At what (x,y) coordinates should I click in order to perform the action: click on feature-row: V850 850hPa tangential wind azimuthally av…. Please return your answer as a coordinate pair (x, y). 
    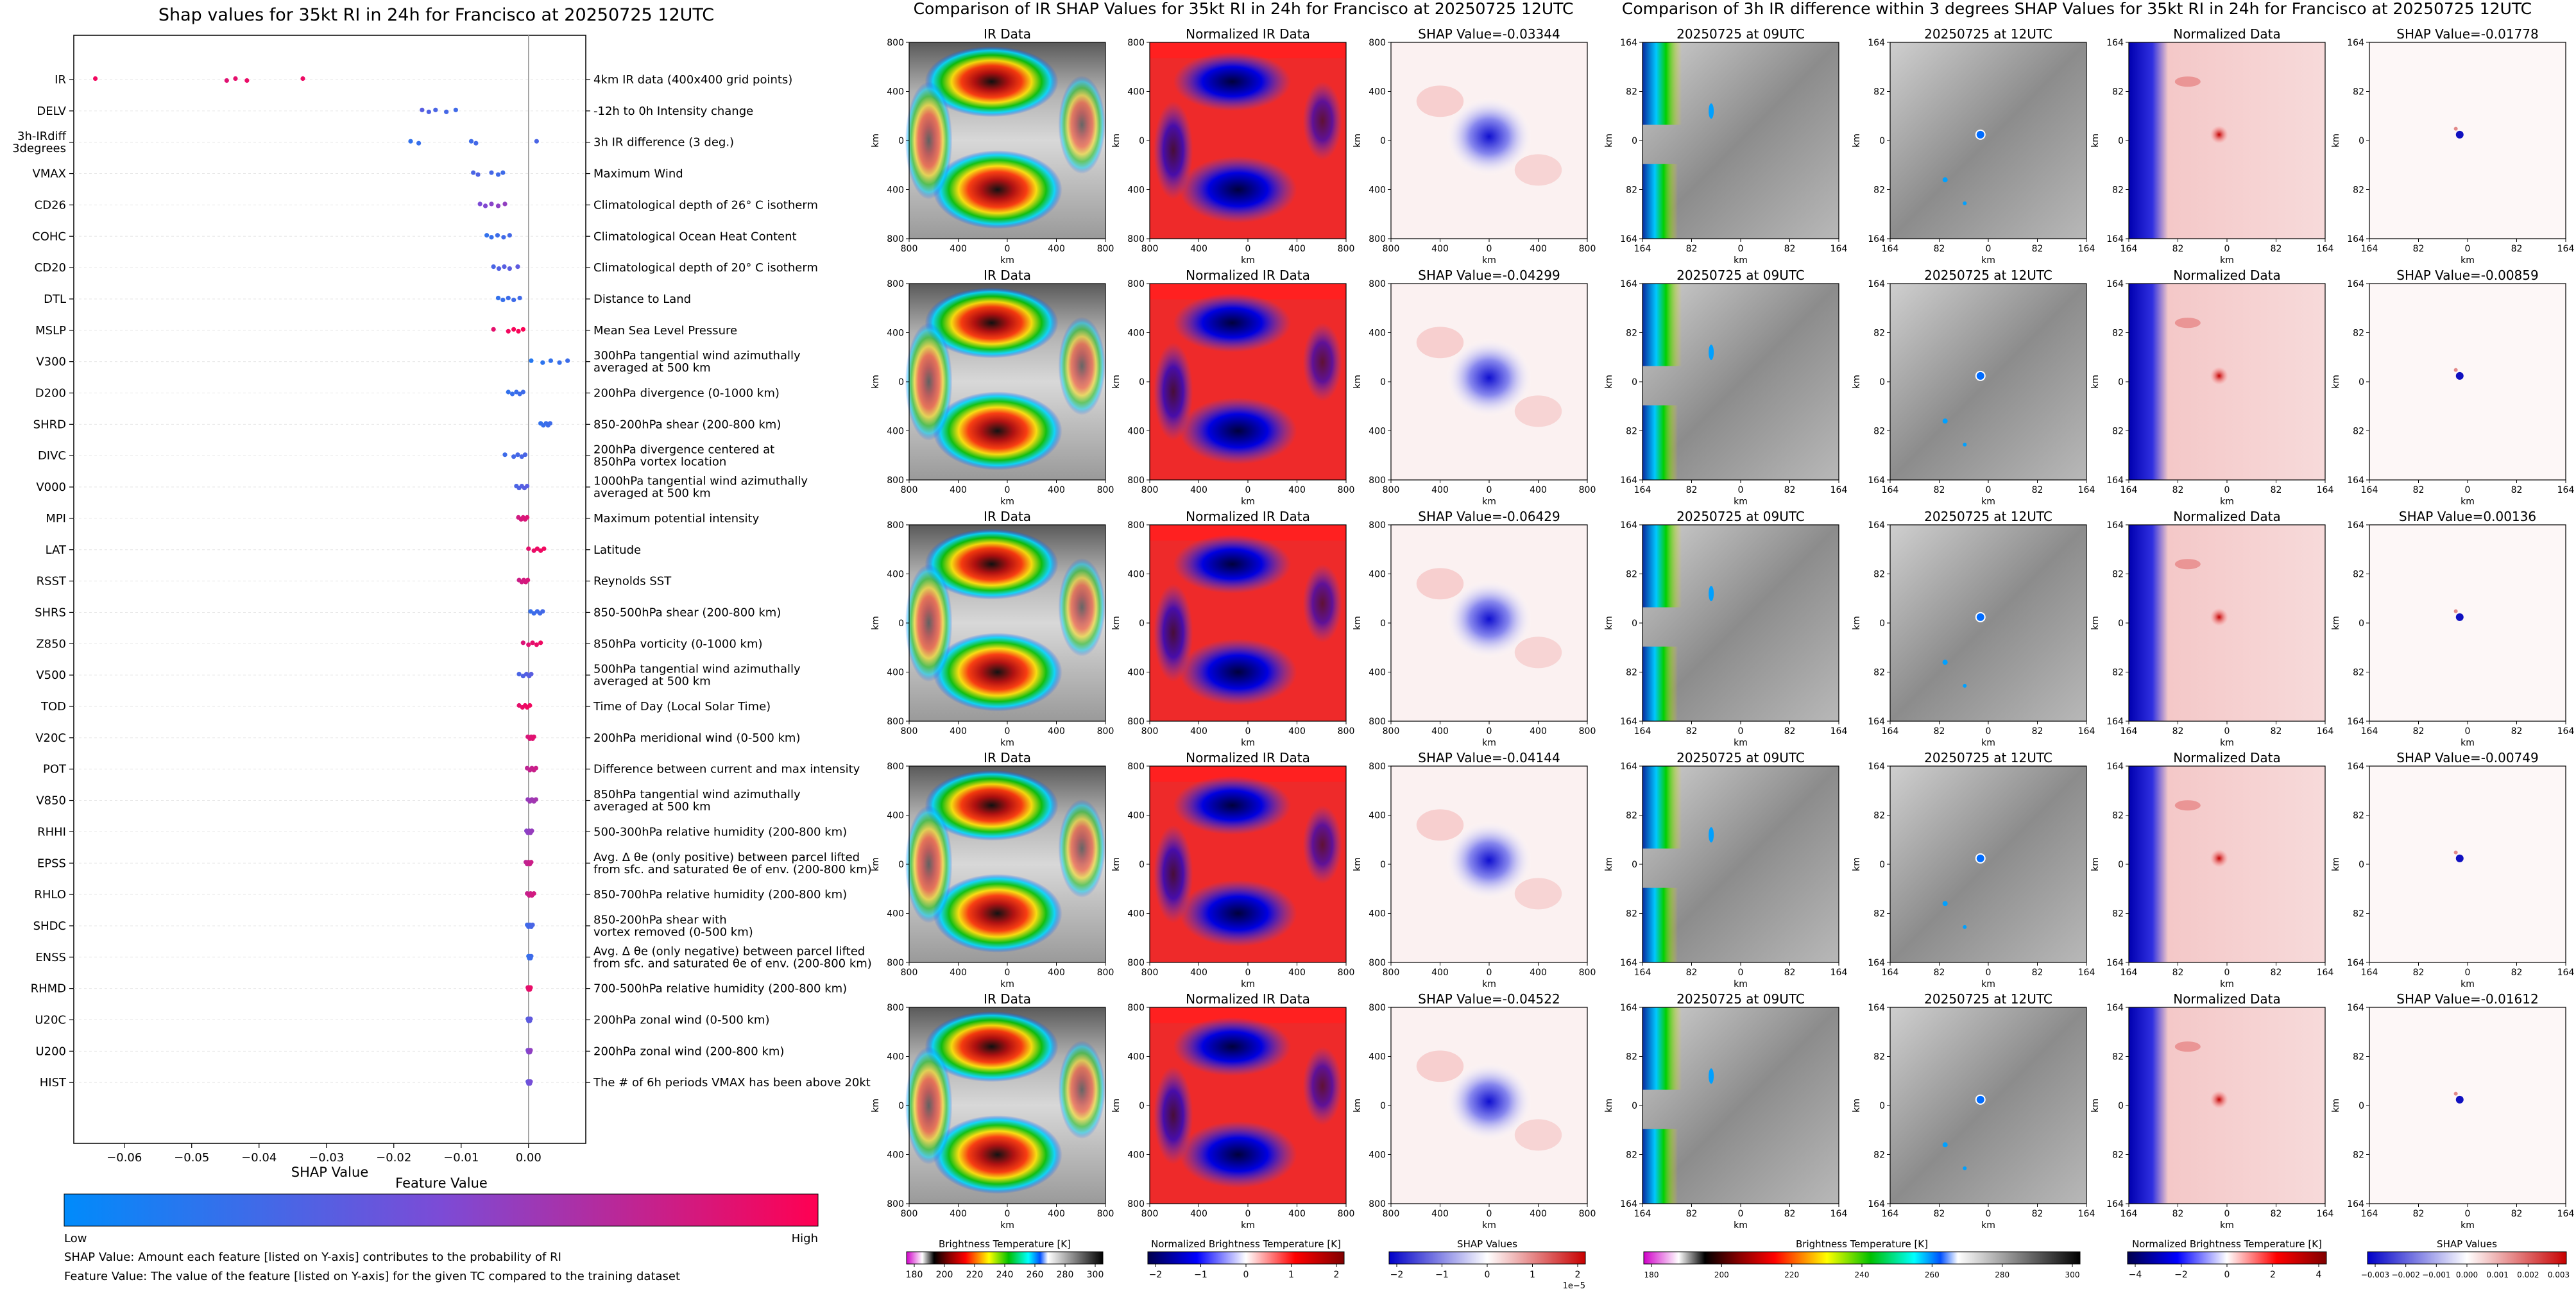
    Looking at the image, I should click on (419, 801).